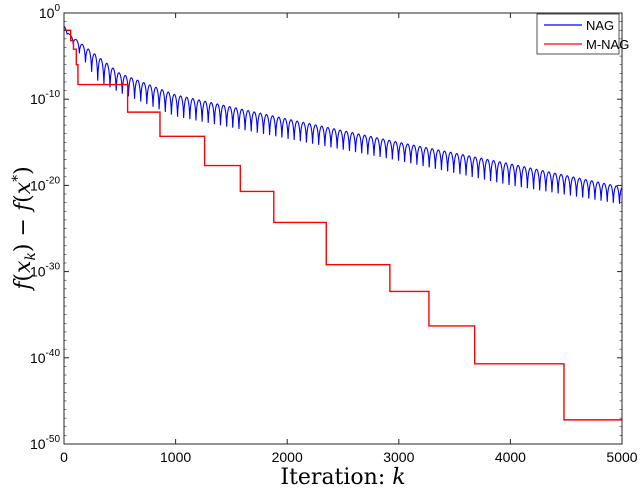 This screenshot has height=490, width=640. I want to click on y-tick-label: 10-10, so click(45, 98).